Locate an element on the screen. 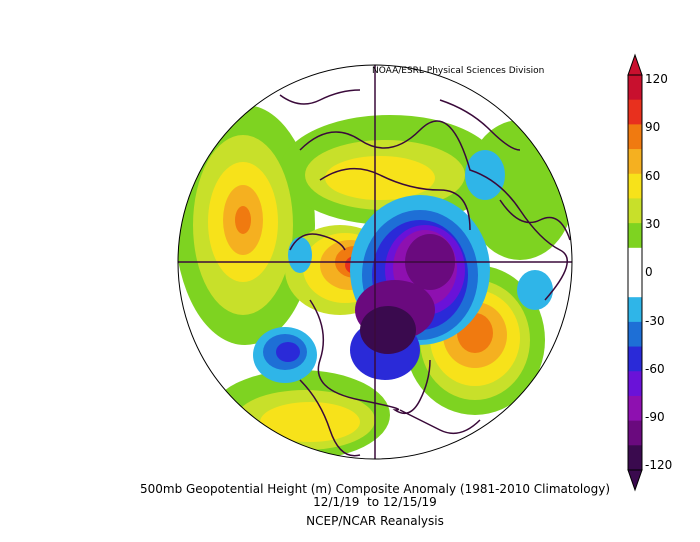 The image size is (700, 542). colorbar is located at coordinates (635, 272).